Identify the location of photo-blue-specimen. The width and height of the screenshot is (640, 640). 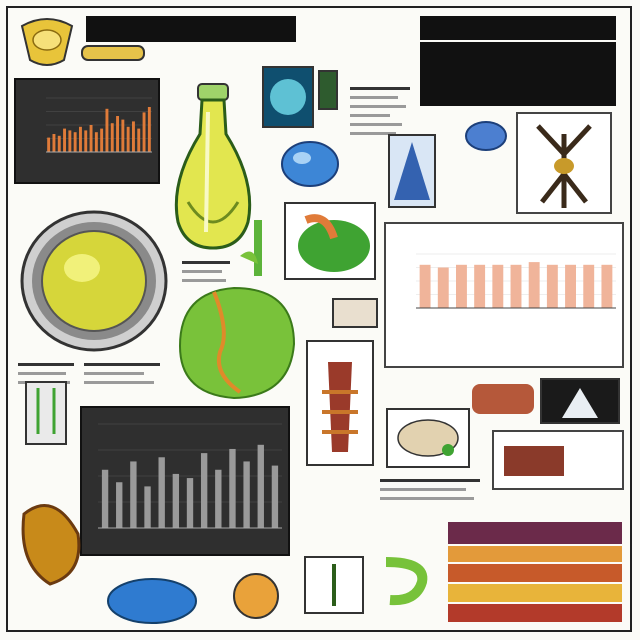
(412, 171).